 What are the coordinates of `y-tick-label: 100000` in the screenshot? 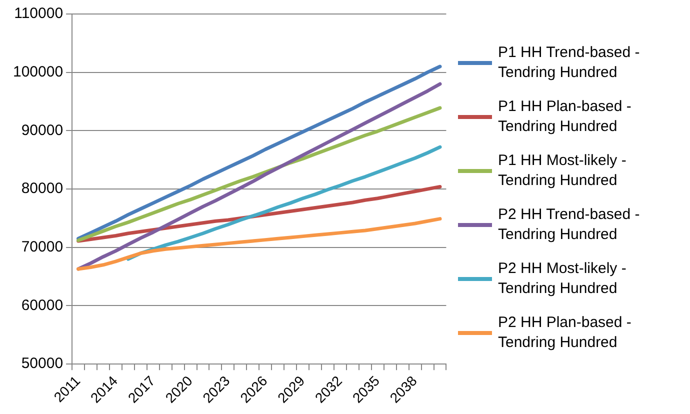 It's located at (38, 71).